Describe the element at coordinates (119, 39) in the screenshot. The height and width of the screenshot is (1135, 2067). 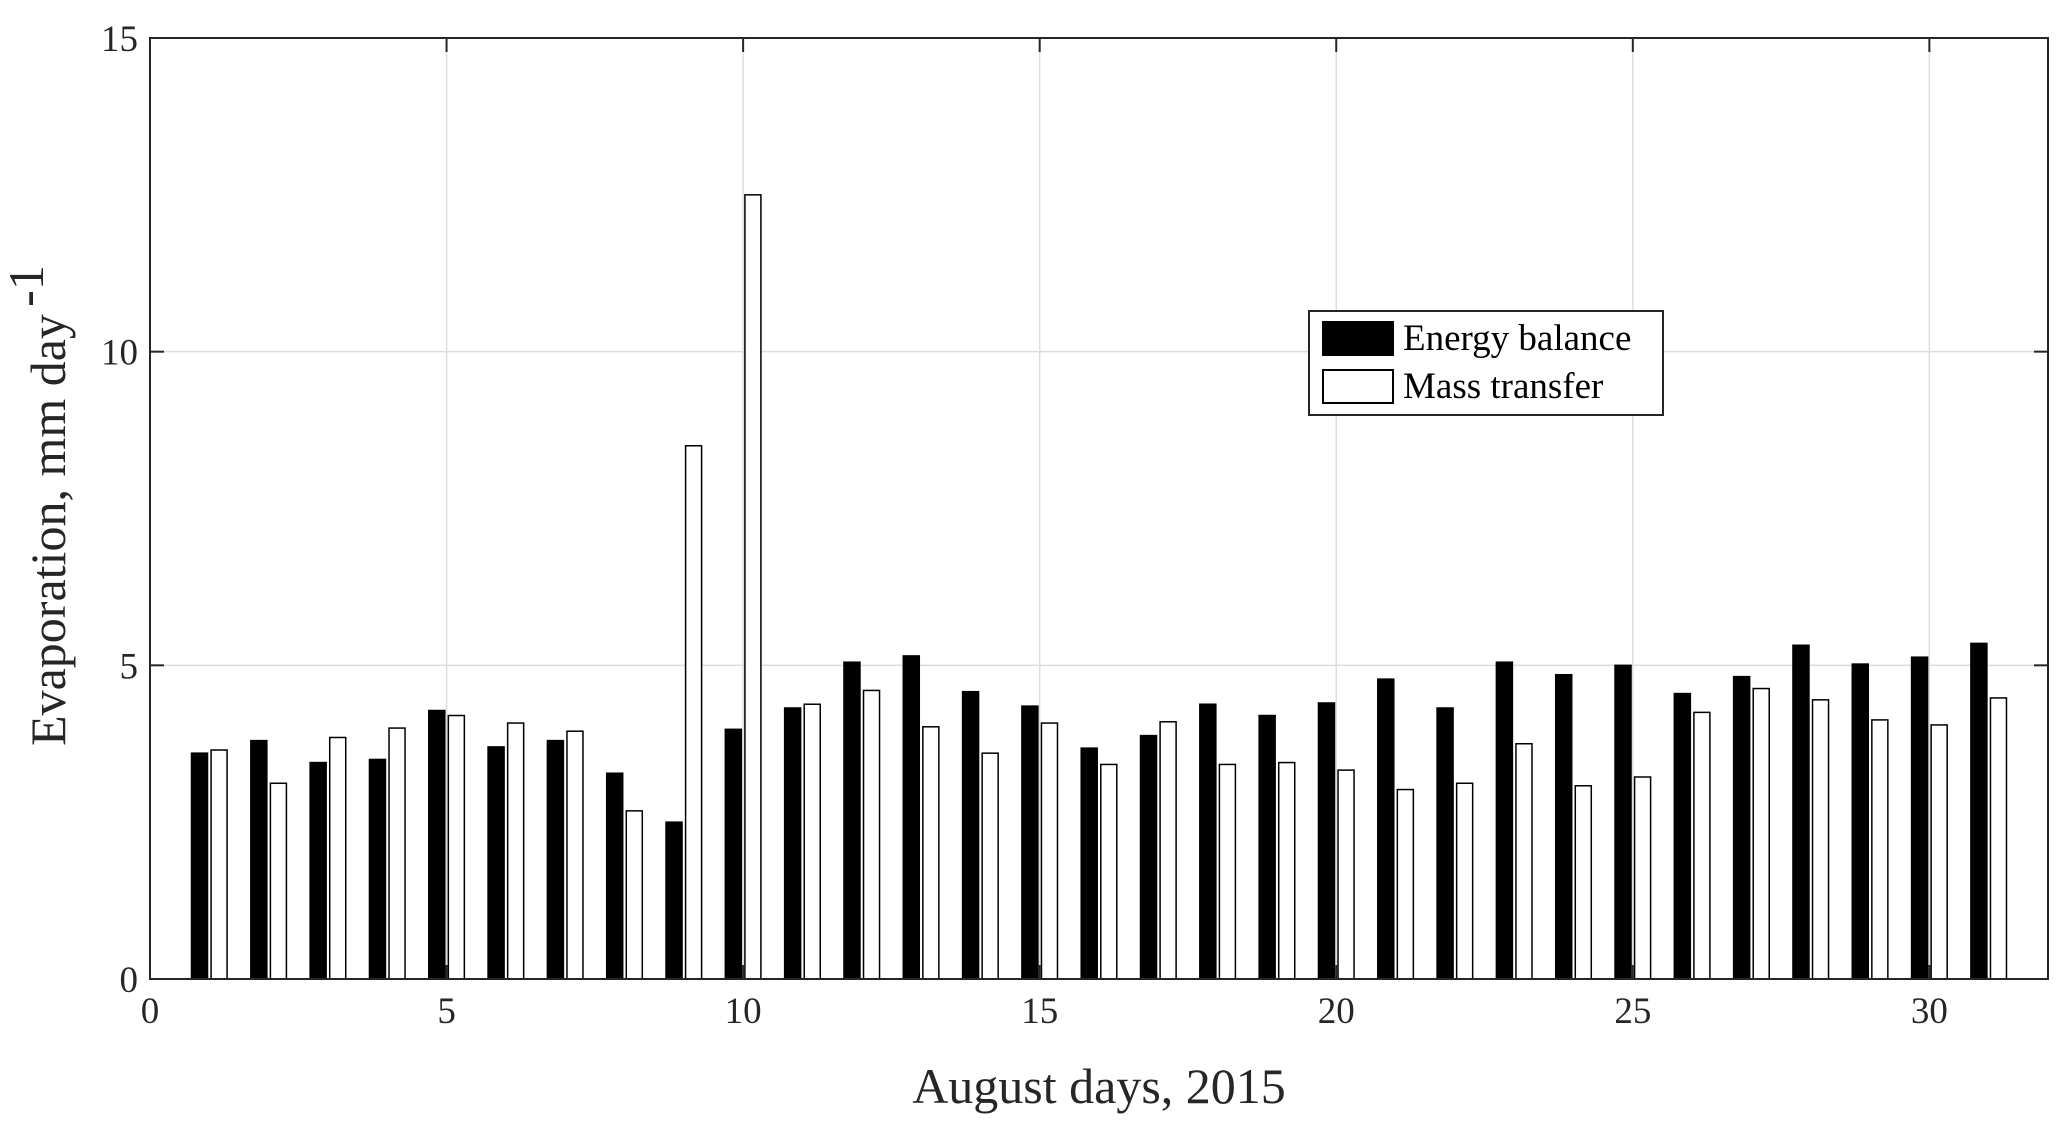
I see `y-tick-label: 15` at that location.